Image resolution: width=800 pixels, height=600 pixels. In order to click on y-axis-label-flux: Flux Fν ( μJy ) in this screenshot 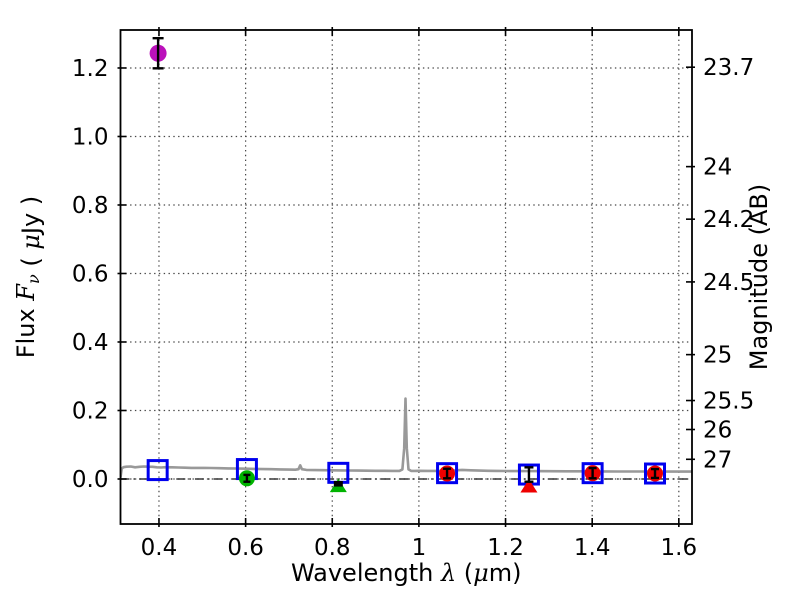, I will do `click(28, 277)`.